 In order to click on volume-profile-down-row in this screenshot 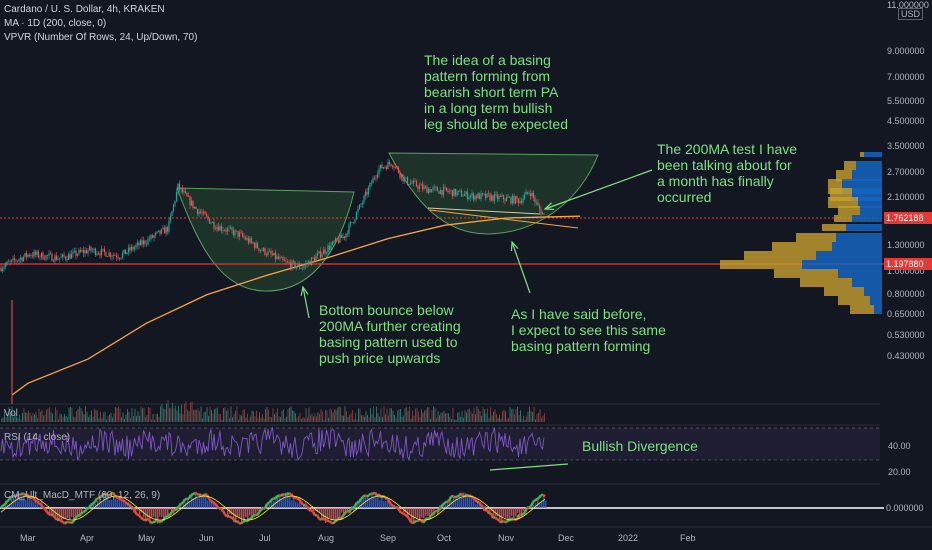, I will do `click(854, 300)`.